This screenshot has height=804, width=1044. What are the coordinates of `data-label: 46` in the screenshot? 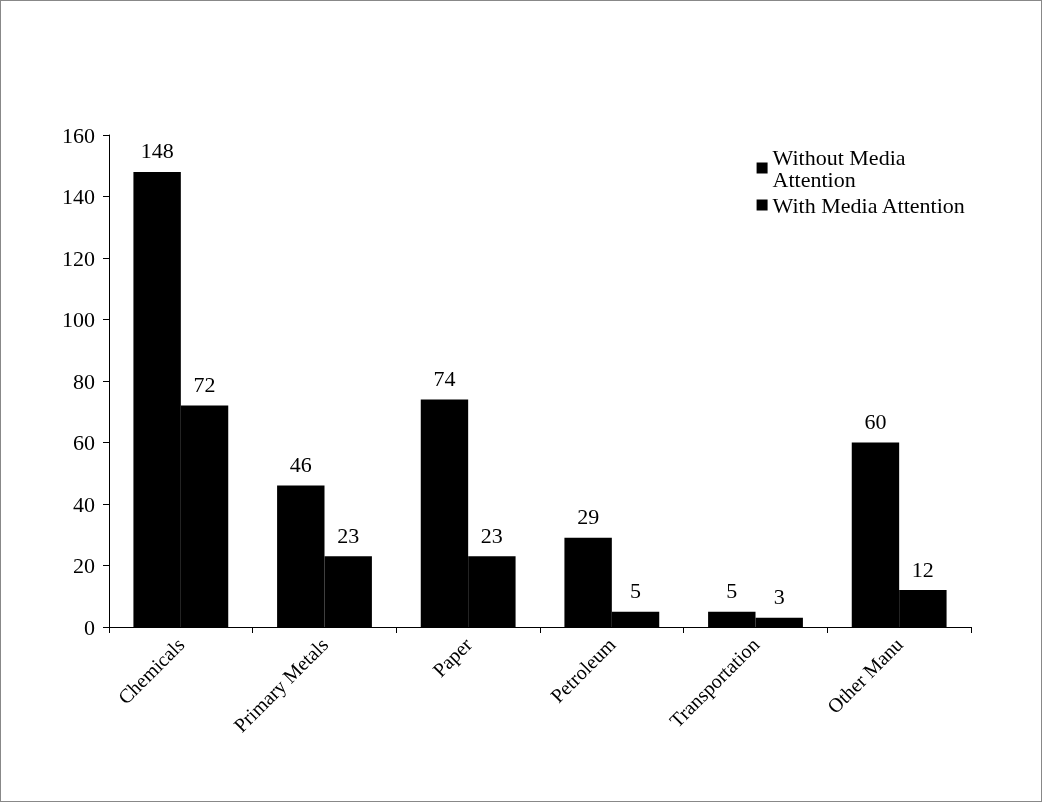 It's located at (300, 465).